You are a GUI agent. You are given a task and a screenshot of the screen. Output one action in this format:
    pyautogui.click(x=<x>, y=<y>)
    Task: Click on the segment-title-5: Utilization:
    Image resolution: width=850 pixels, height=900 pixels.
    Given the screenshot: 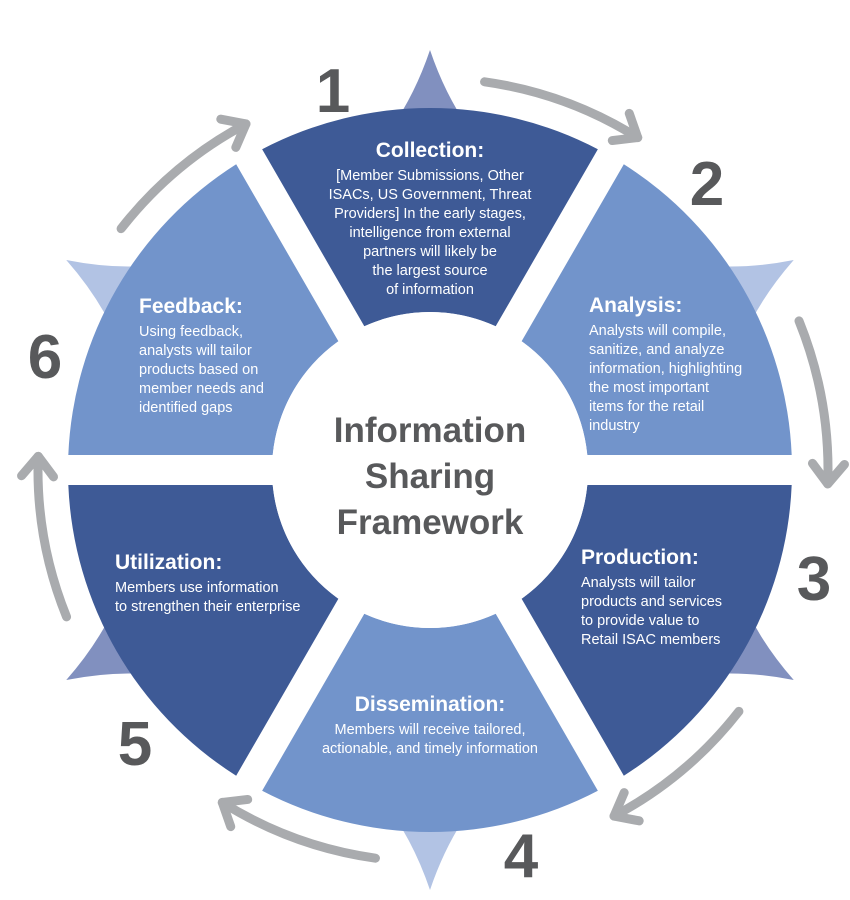 What is the action you would take?
    pyautogui.click(x=168, y=562)
    